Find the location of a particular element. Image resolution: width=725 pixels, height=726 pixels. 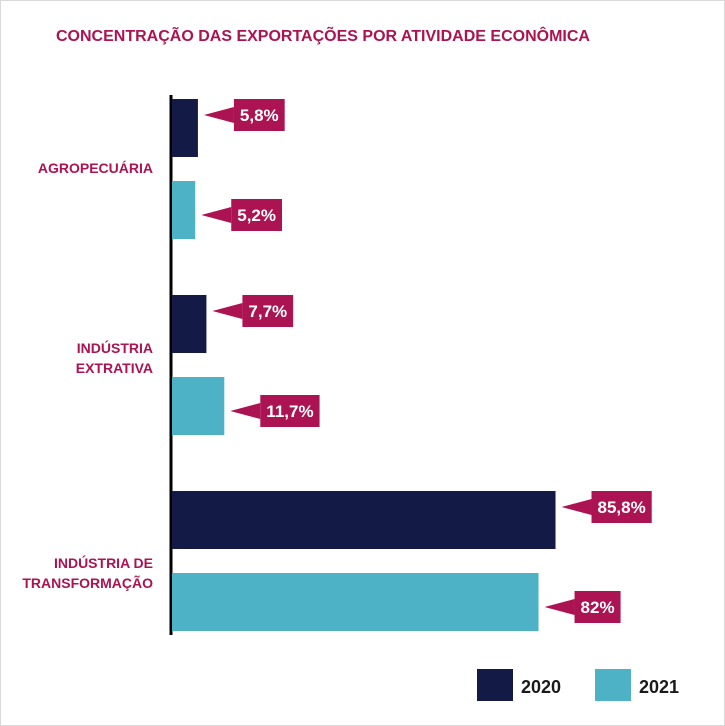

data-label-text: 7,7% is located at coordinates (267, 311).